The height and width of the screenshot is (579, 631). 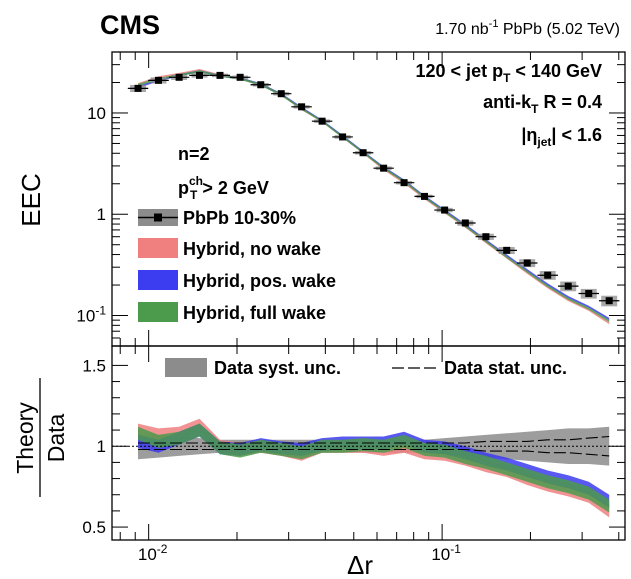 What do you see at coordinates (252, 249) in the screenshot?
I see `legend-no-wake-label: Hybrid, no wake` at bounding box center [252, 249].